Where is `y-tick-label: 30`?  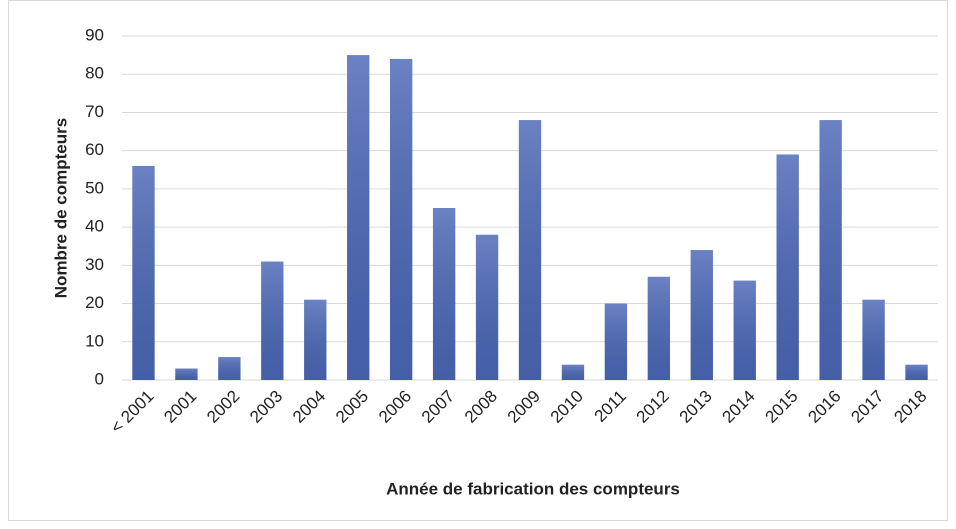 y-tick-label: 30 is located at coordinates (94, 264).